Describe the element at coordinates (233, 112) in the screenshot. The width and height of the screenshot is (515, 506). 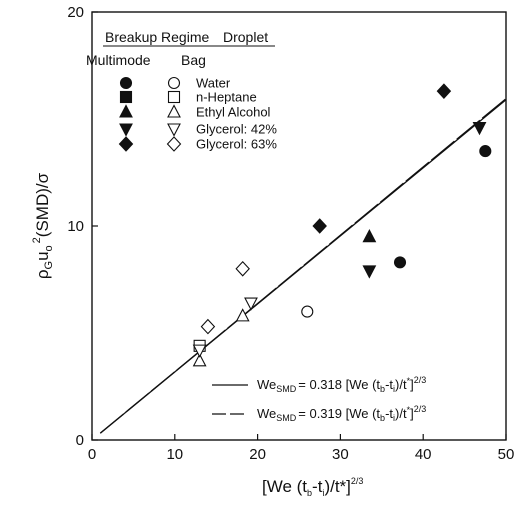
I see `legend-label: Ethyl Alcohol` at that location.